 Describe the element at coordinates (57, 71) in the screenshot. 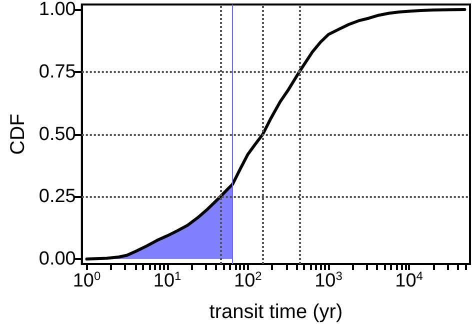

I see `y-tick-label: 0.75` at that location.